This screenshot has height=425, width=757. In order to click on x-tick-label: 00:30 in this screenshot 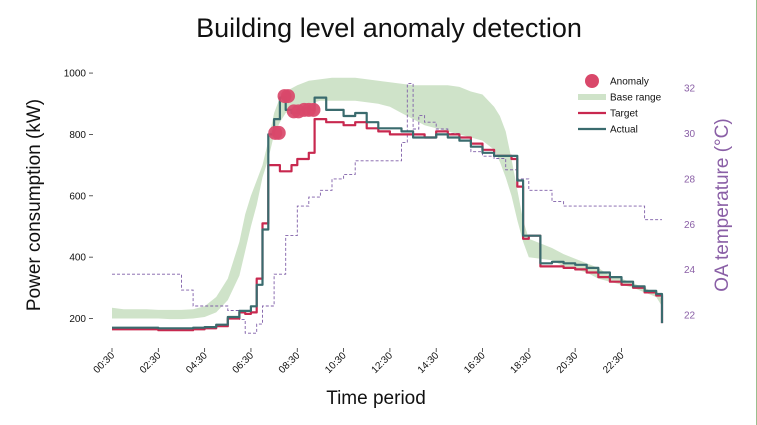, I will do `click(105, 363)`.